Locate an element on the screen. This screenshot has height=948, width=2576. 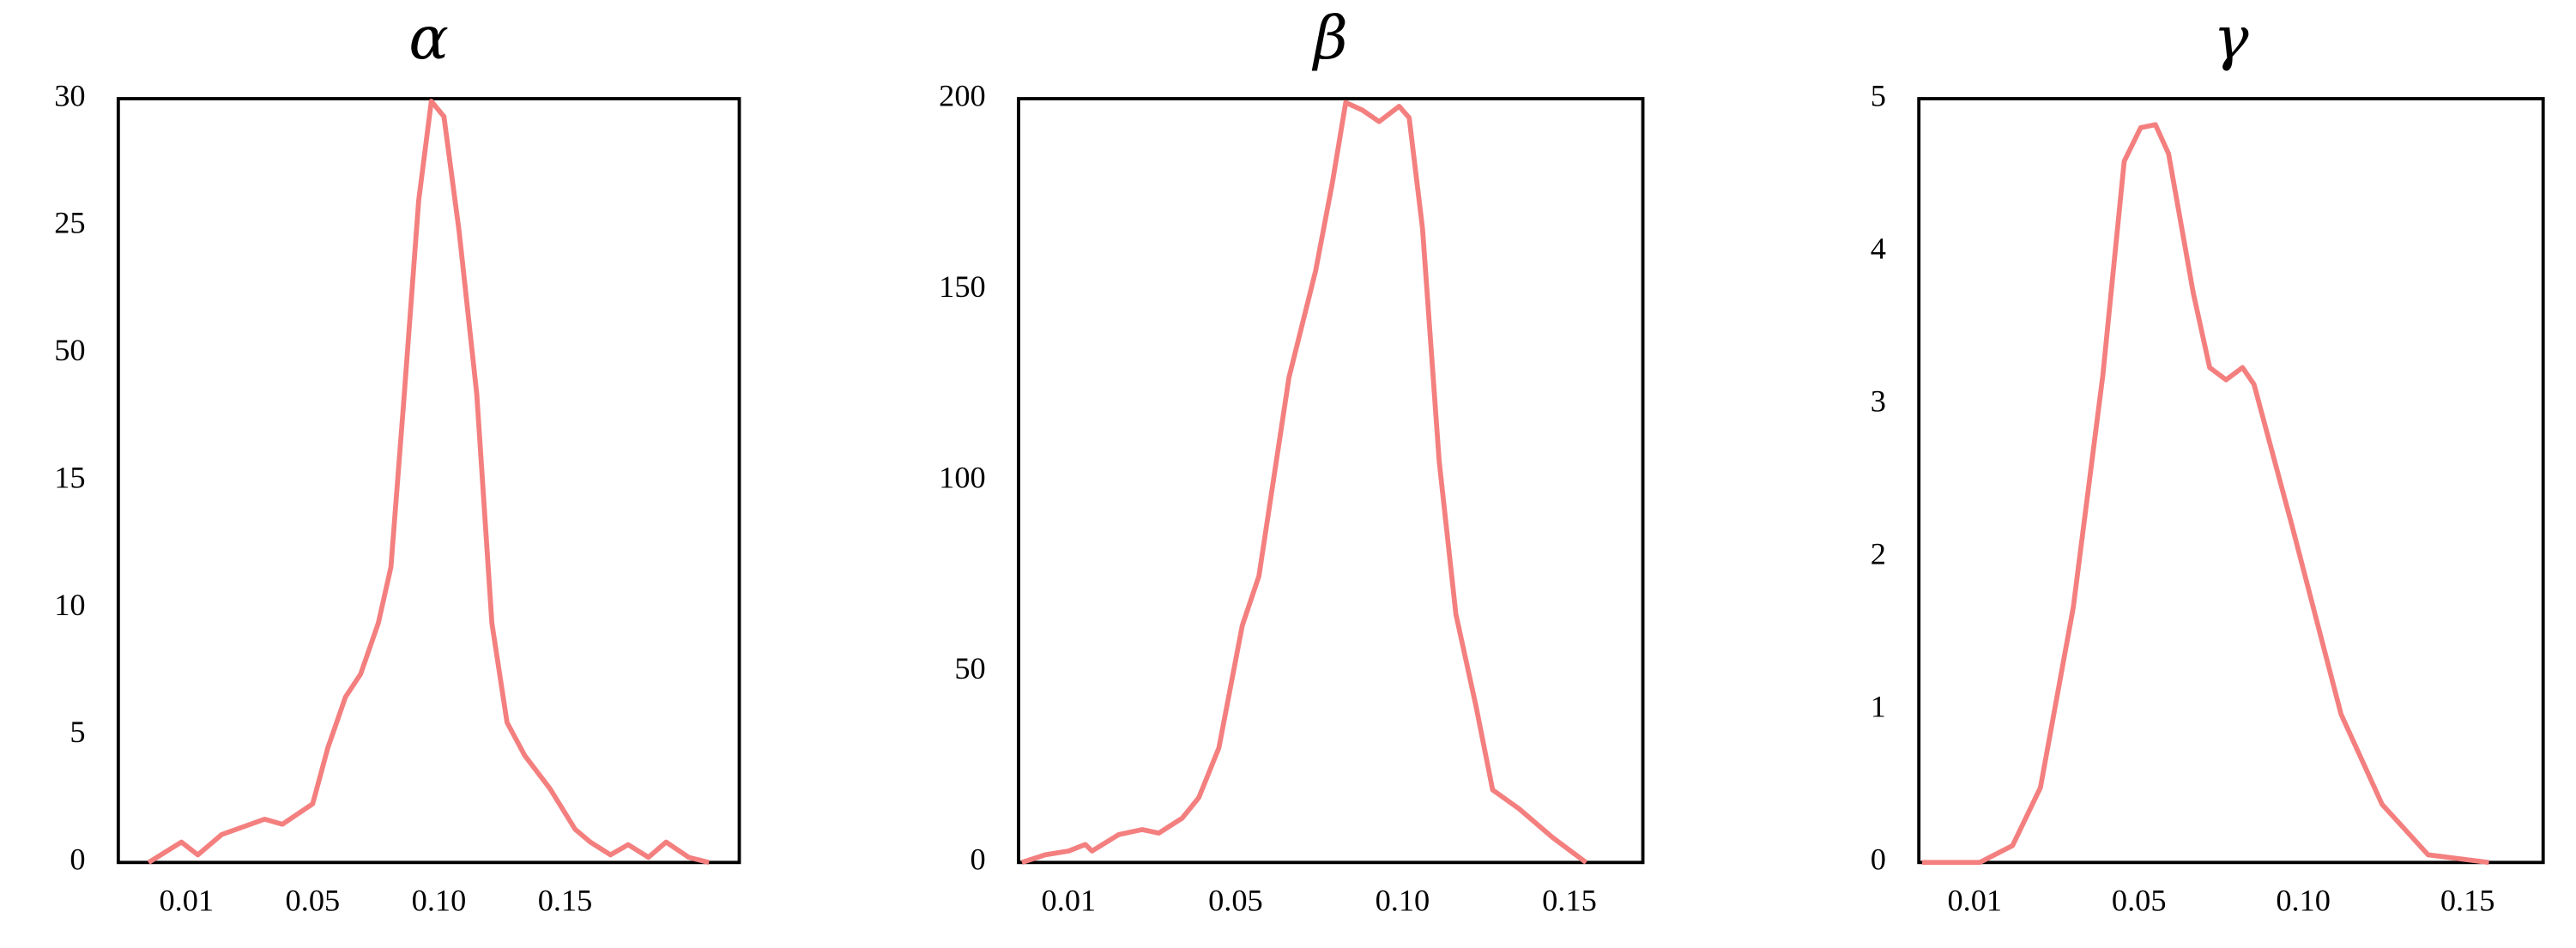
y-tick-label: 150 is located at coordinates (963, 286).